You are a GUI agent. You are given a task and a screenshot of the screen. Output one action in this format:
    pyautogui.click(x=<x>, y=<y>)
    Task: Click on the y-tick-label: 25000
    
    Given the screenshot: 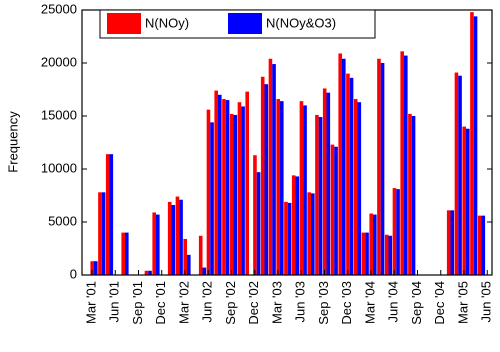 What is the action you would take?
    pyautogui.click(x=59, y=8)
    